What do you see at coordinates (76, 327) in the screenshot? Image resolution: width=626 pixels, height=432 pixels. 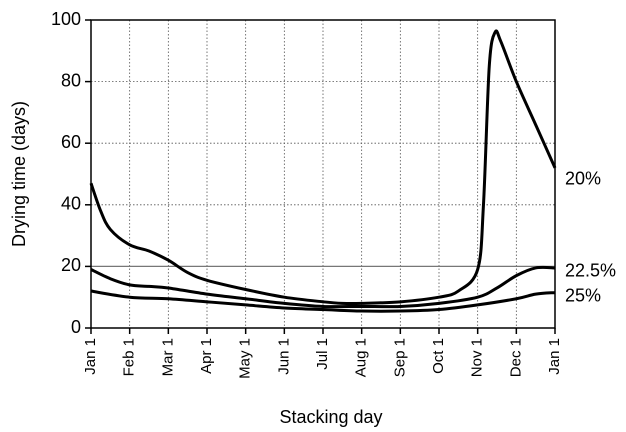 I see `y-tick-label: 0` at bounding box center [76, 327].